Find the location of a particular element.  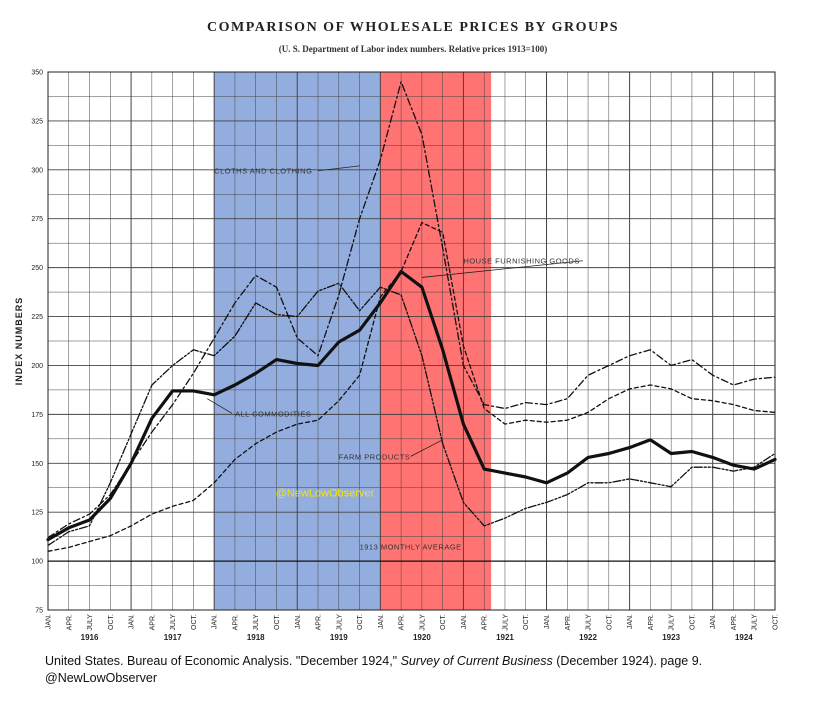

annotation-label: CLOTHS AND CLOTHING is located at coordinates (263, 171).